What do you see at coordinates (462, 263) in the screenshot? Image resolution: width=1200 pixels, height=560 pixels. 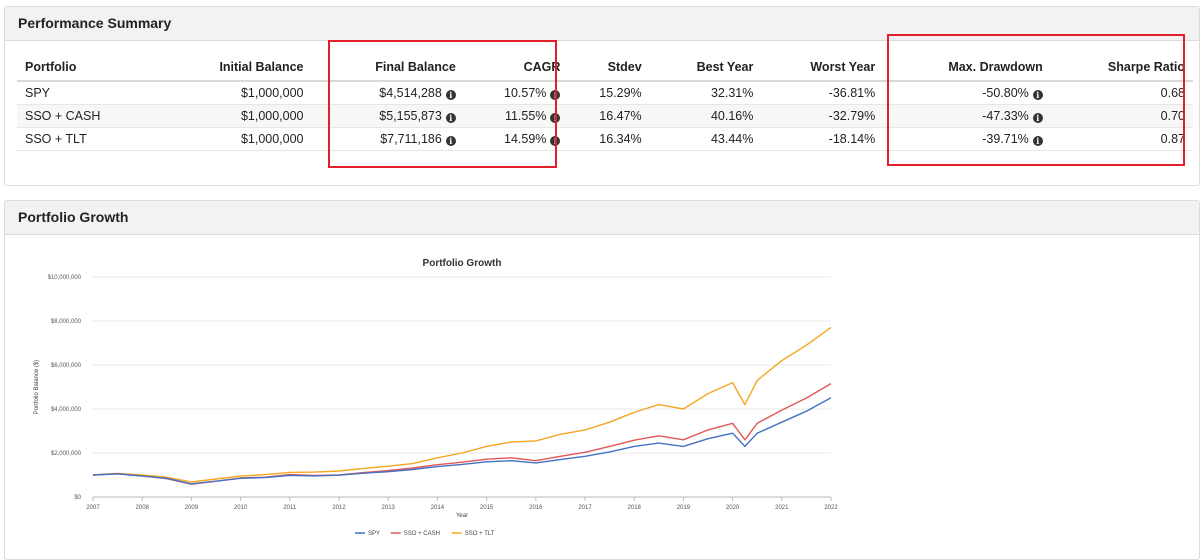 I see `chart-title: Portfolio Growth` at bounding box center [462, 263].